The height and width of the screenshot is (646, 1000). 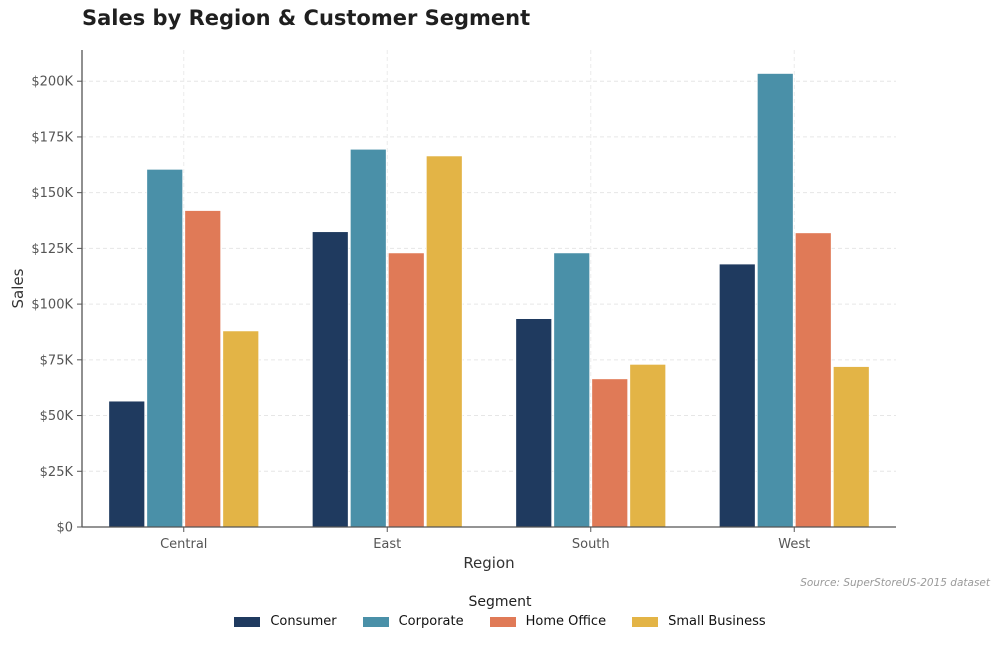 What do you see at coordinates (52, 305) in the screenshot?
I see `y-tick-label: $100K` at bounding box center [52, 305].